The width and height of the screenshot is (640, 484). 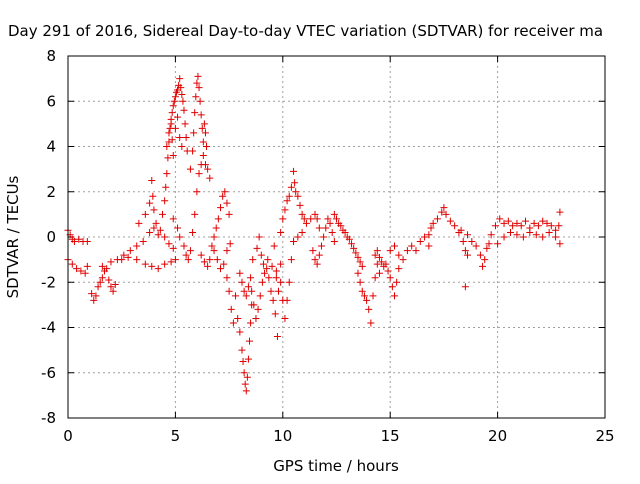 I want to click on y-tick-label: 4, so click(x=51, y=147).